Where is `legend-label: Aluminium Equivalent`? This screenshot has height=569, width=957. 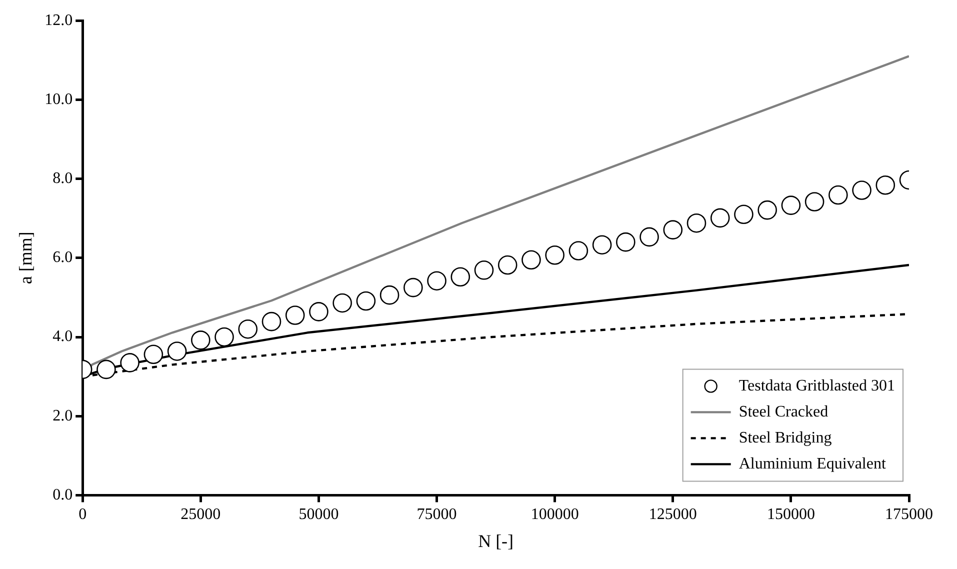
legend-label: Aluminium Equivalent is located at coordinates (812, 463).